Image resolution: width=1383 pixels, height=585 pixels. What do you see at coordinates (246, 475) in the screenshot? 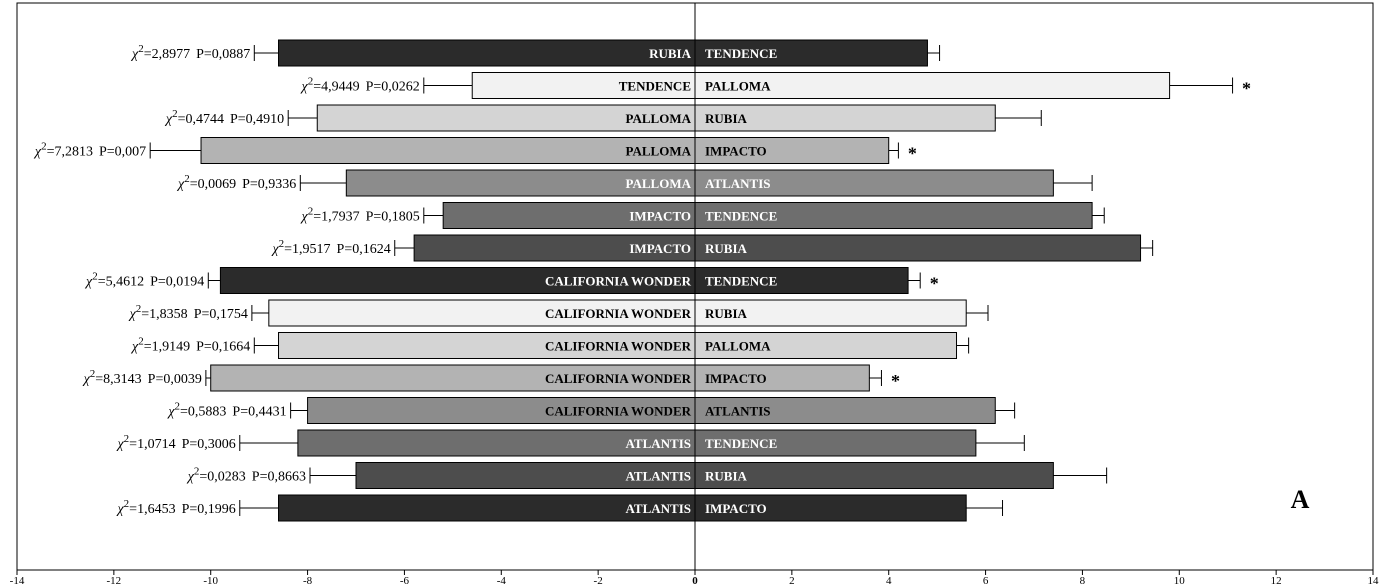
I see `chi-square-stat: χ2=0,0283 P=0,8663` at bounding box center [246, 475].